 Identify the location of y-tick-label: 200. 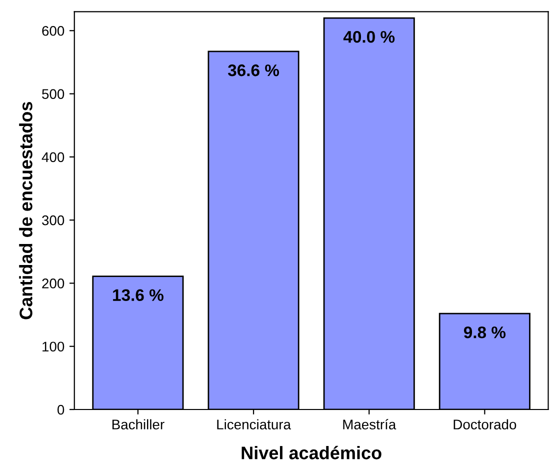
(53, 283).